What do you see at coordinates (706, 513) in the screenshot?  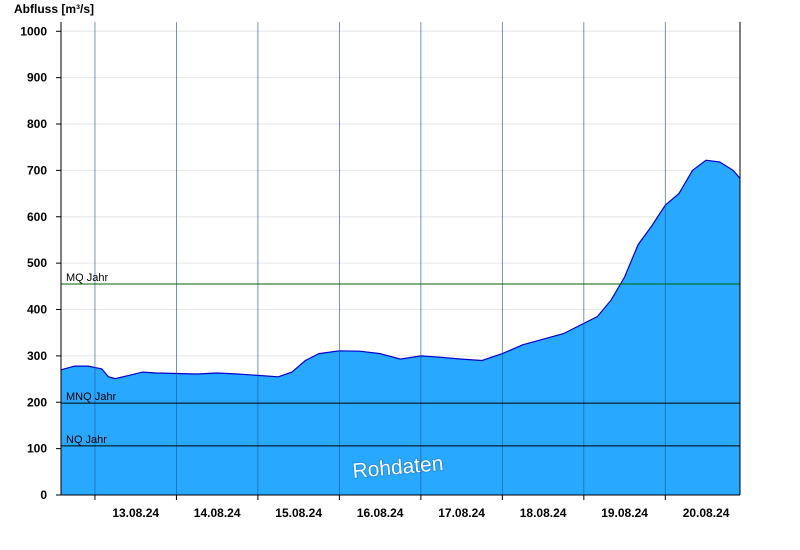 I see `x-tick-label-7: 20.08.24` at bounding box center [706, 513].